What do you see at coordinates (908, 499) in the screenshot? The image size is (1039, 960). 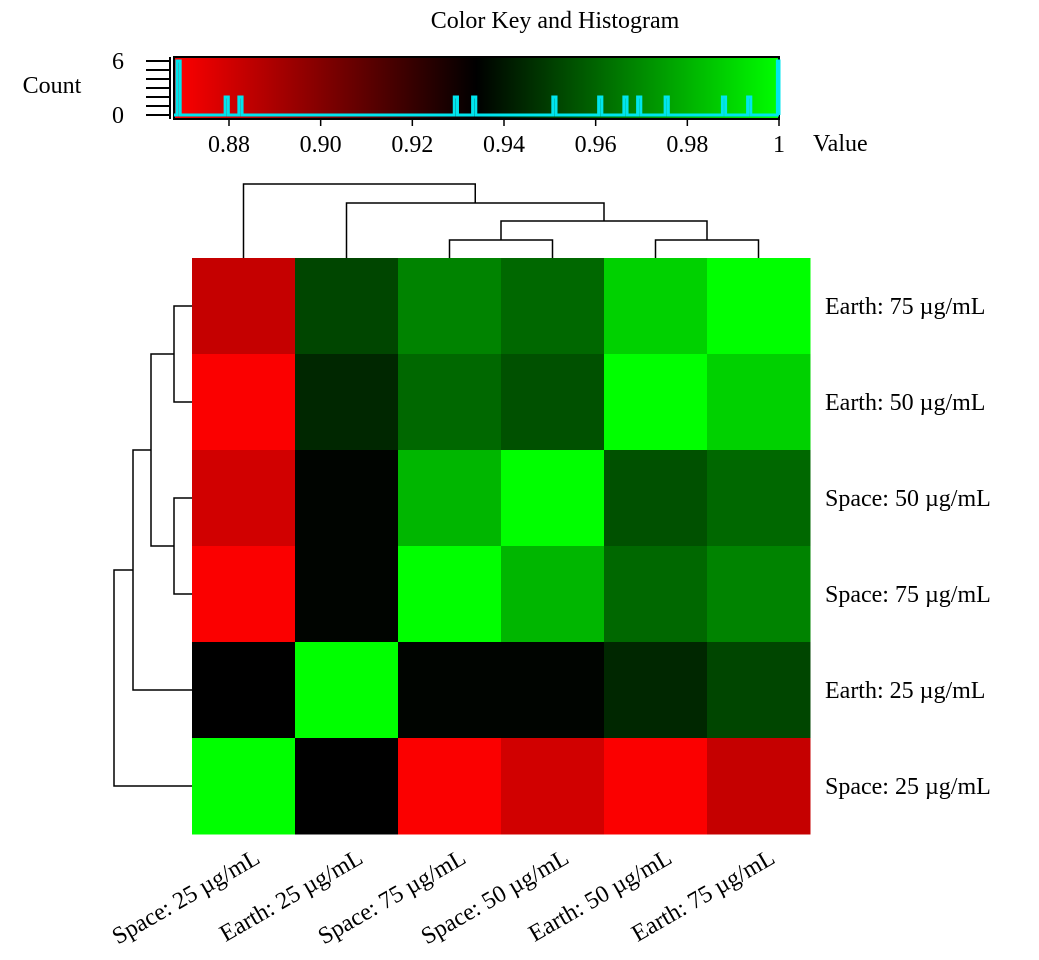 I see `row-label: Space: 50 µg/mL` at bounding box center [908, 499].